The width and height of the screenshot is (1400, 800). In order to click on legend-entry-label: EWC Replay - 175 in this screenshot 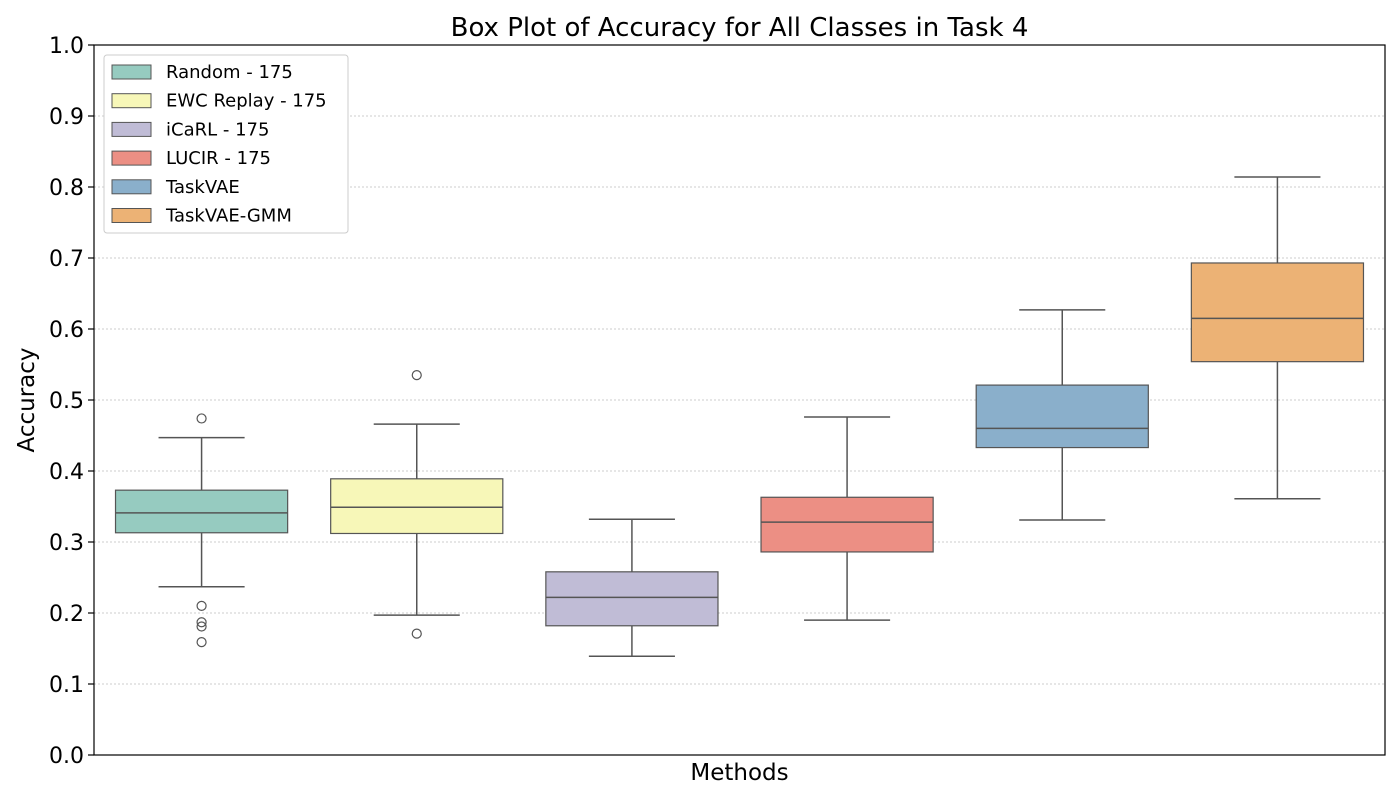, I will do `click(246, 101)`.